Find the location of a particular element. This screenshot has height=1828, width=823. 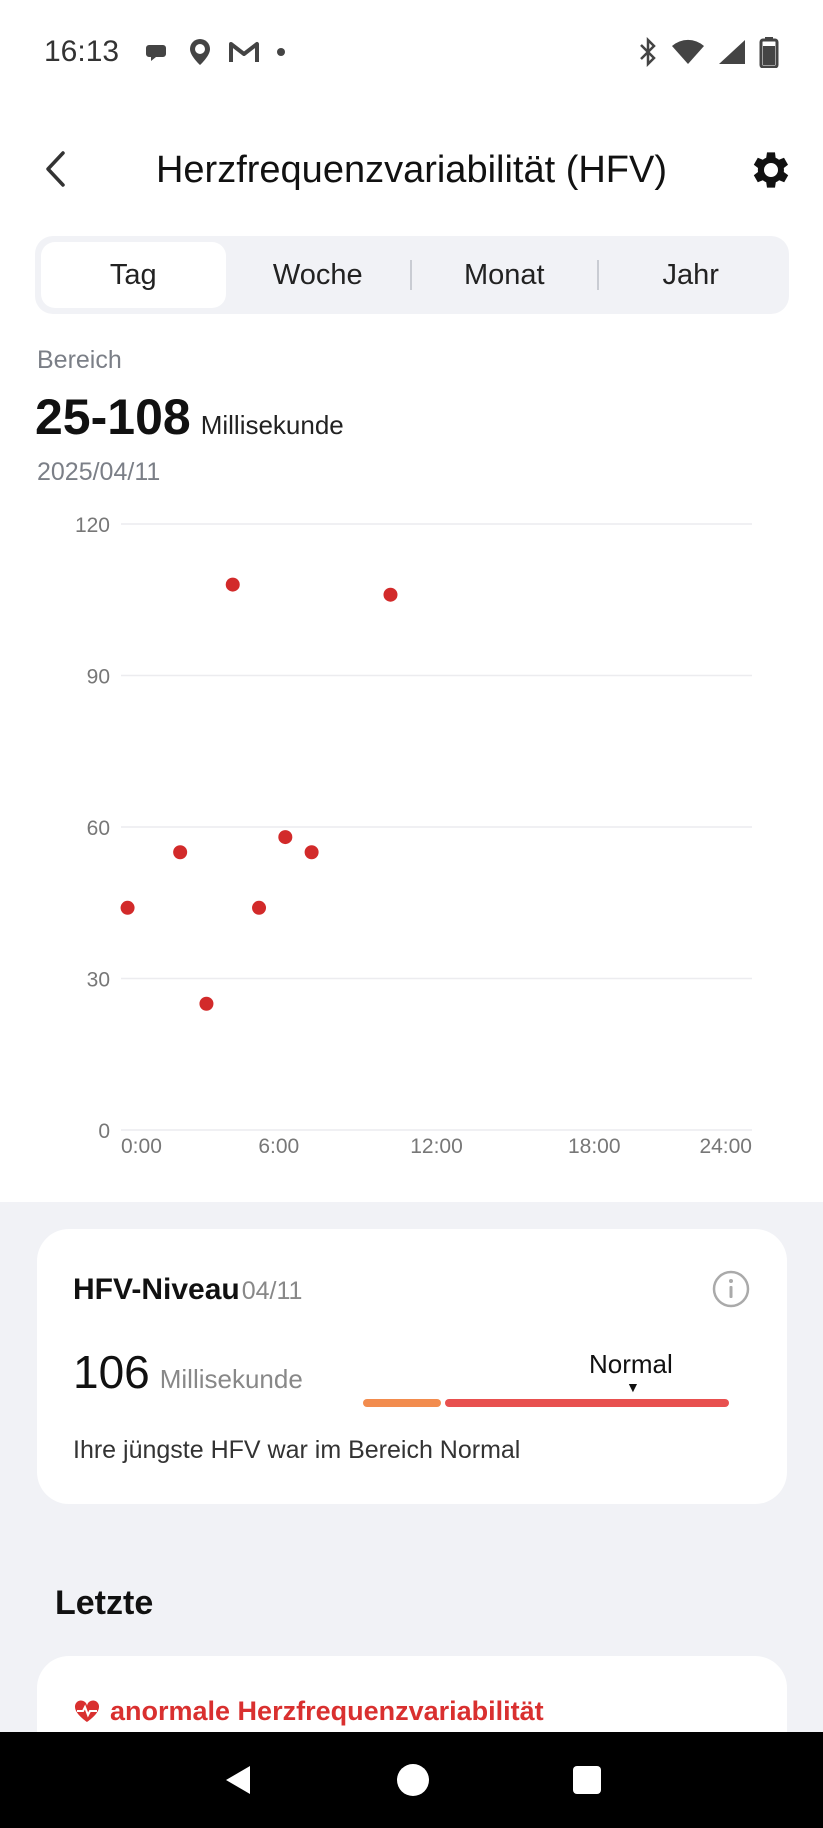

battery-icon is located at coordinates (769, 52).